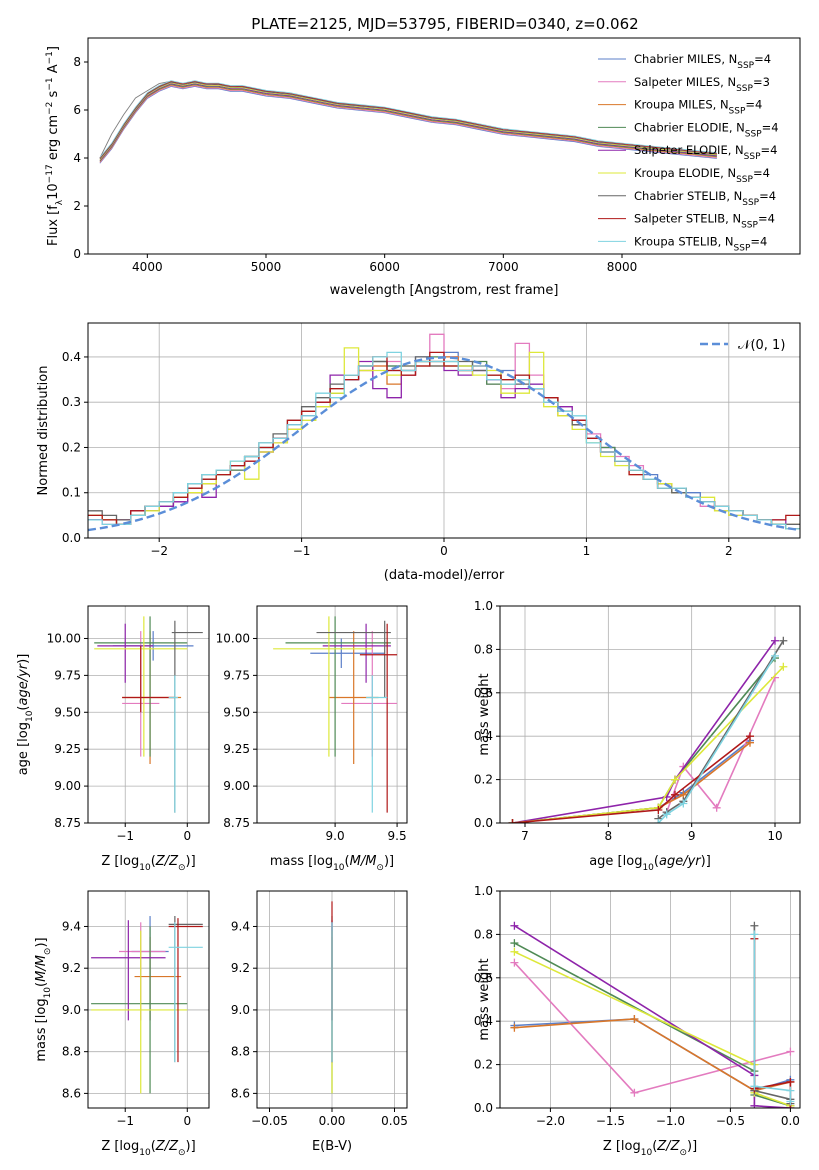  What do you see at coordinates (332, 863) in the screenshot?
I see `x-axis-label: mass [log10(M/M⊙)]` at bounding box center [332, 863].